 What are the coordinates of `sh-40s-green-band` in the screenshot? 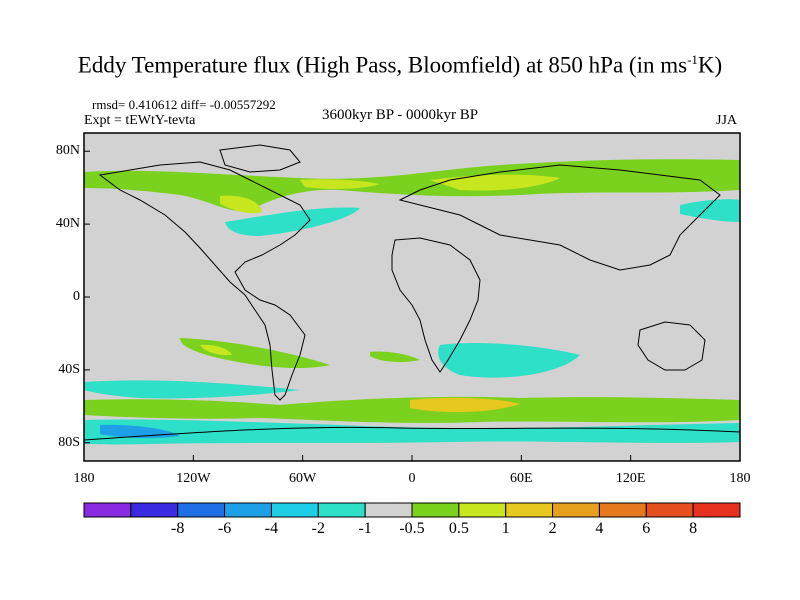 It's located at (412, 409).